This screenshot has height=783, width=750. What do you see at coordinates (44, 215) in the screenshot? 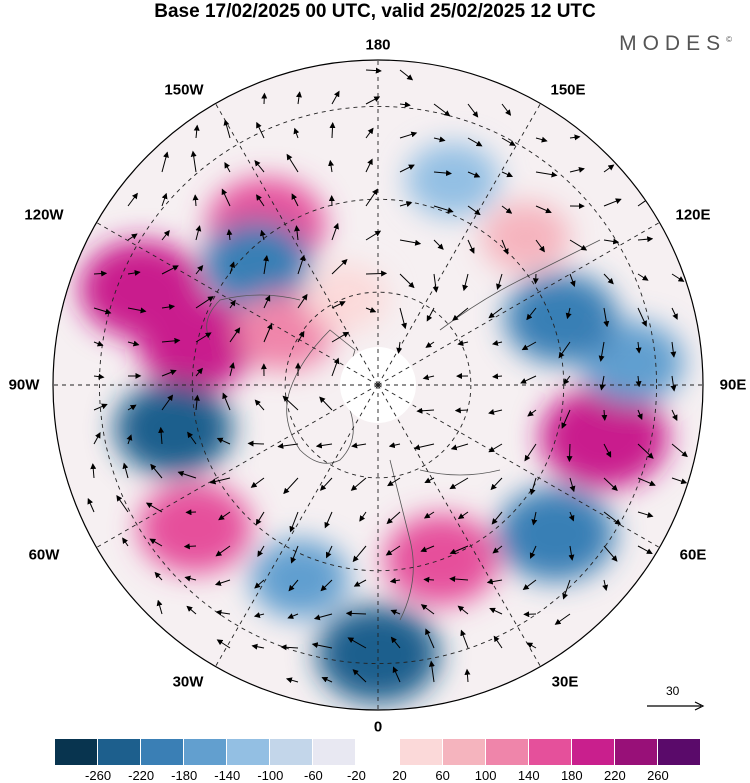
I see `lon-label-120w: 120W` at bounding box center [44, 215].